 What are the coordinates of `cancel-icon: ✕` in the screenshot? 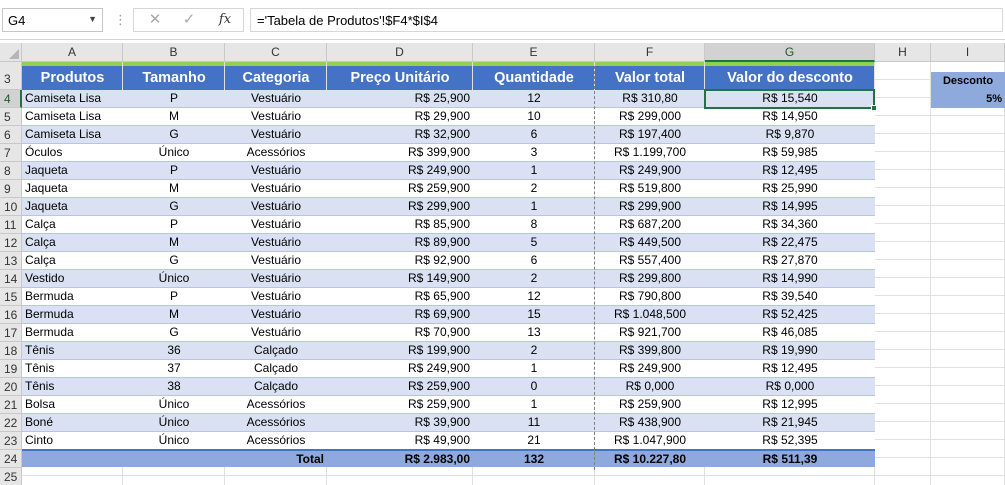 It's located at (155, 19).